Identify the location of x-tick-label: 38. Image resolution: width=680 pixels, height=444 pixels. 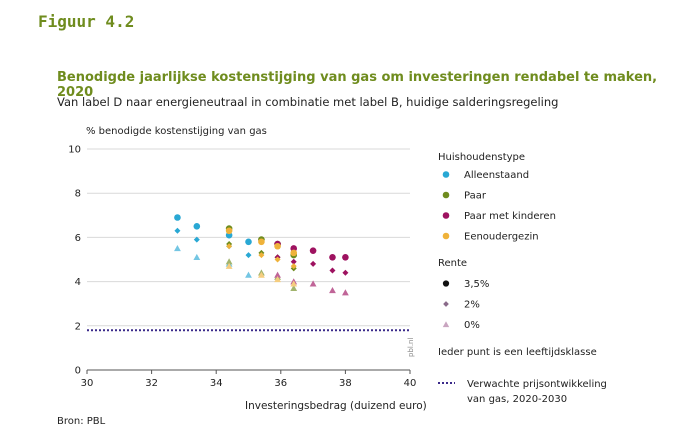
(345, 383).